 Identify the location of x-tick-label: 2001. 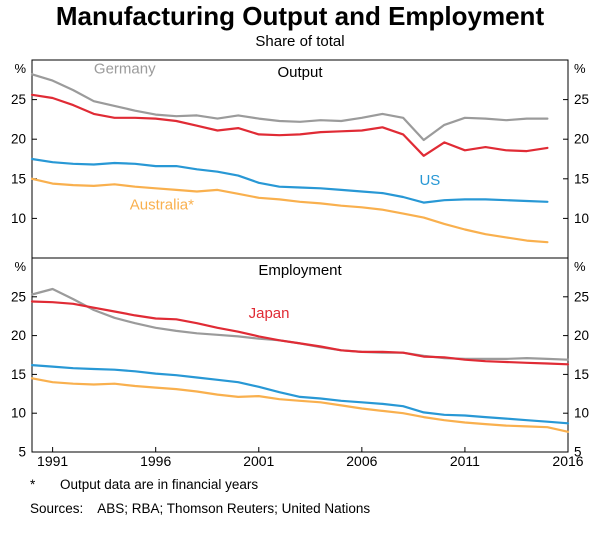
(258, 461).